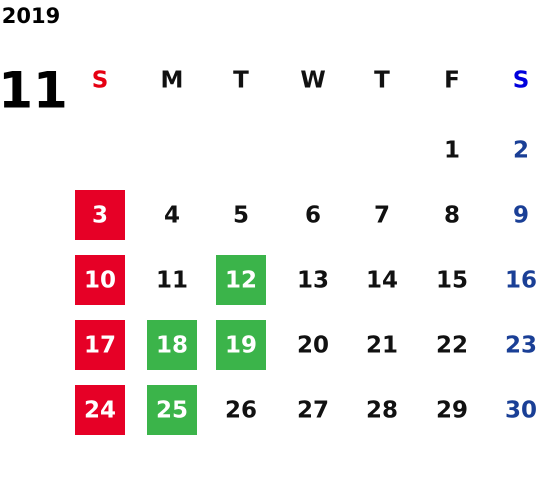  Describe the element at coordinates (34, 91) in the screenshot. I see `month: 11` at that location.